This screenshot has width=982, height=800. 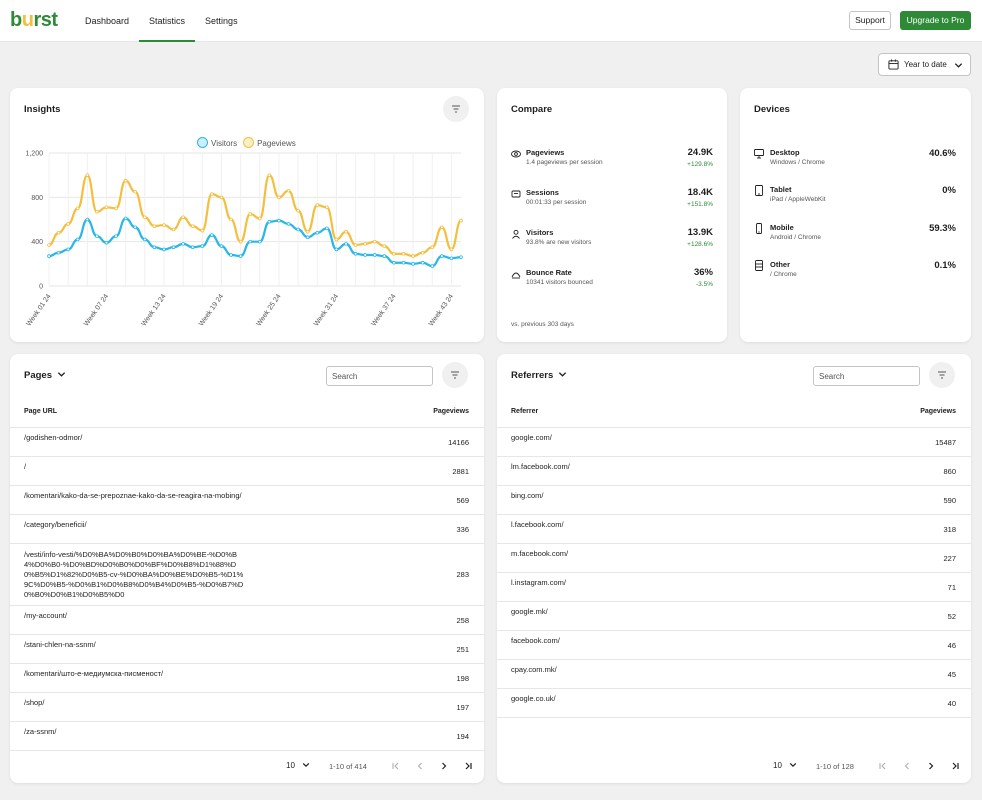 I want to click on sessions-icon, so click(x=516, y=194).